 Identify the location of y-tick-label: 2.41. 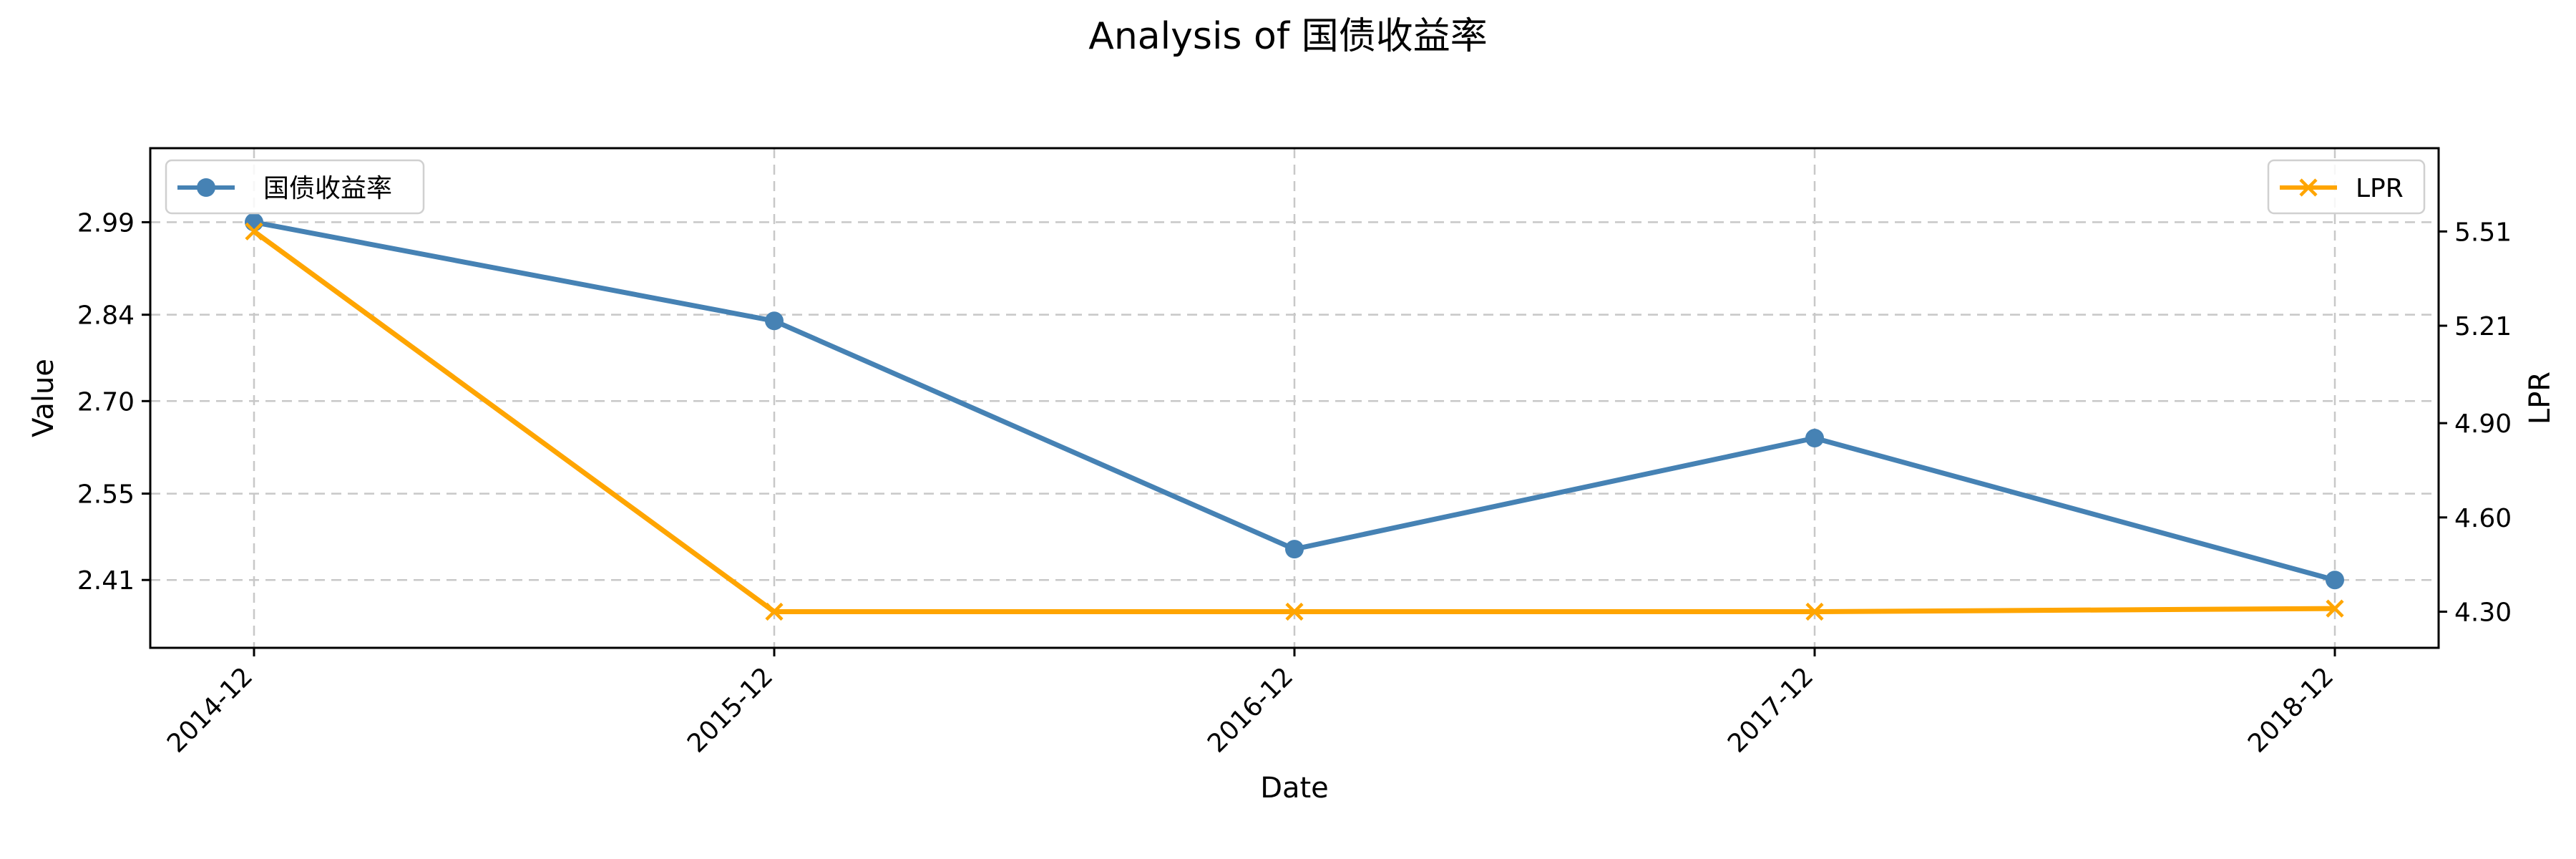
(106, 581).